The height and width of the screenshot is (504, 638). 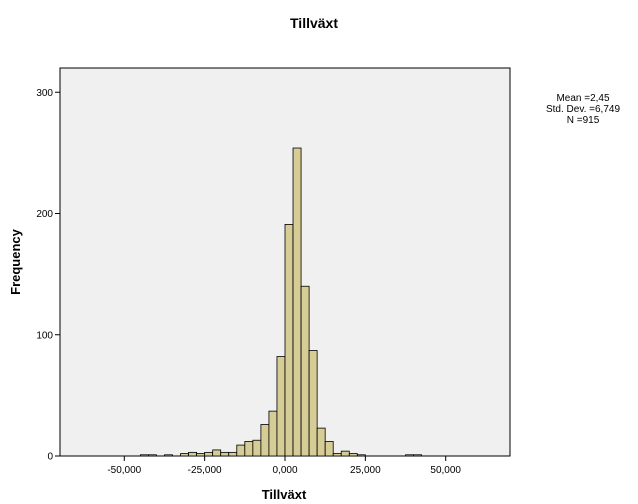 I want to click on y-tick-label: 300, so click(x=44, y=93).